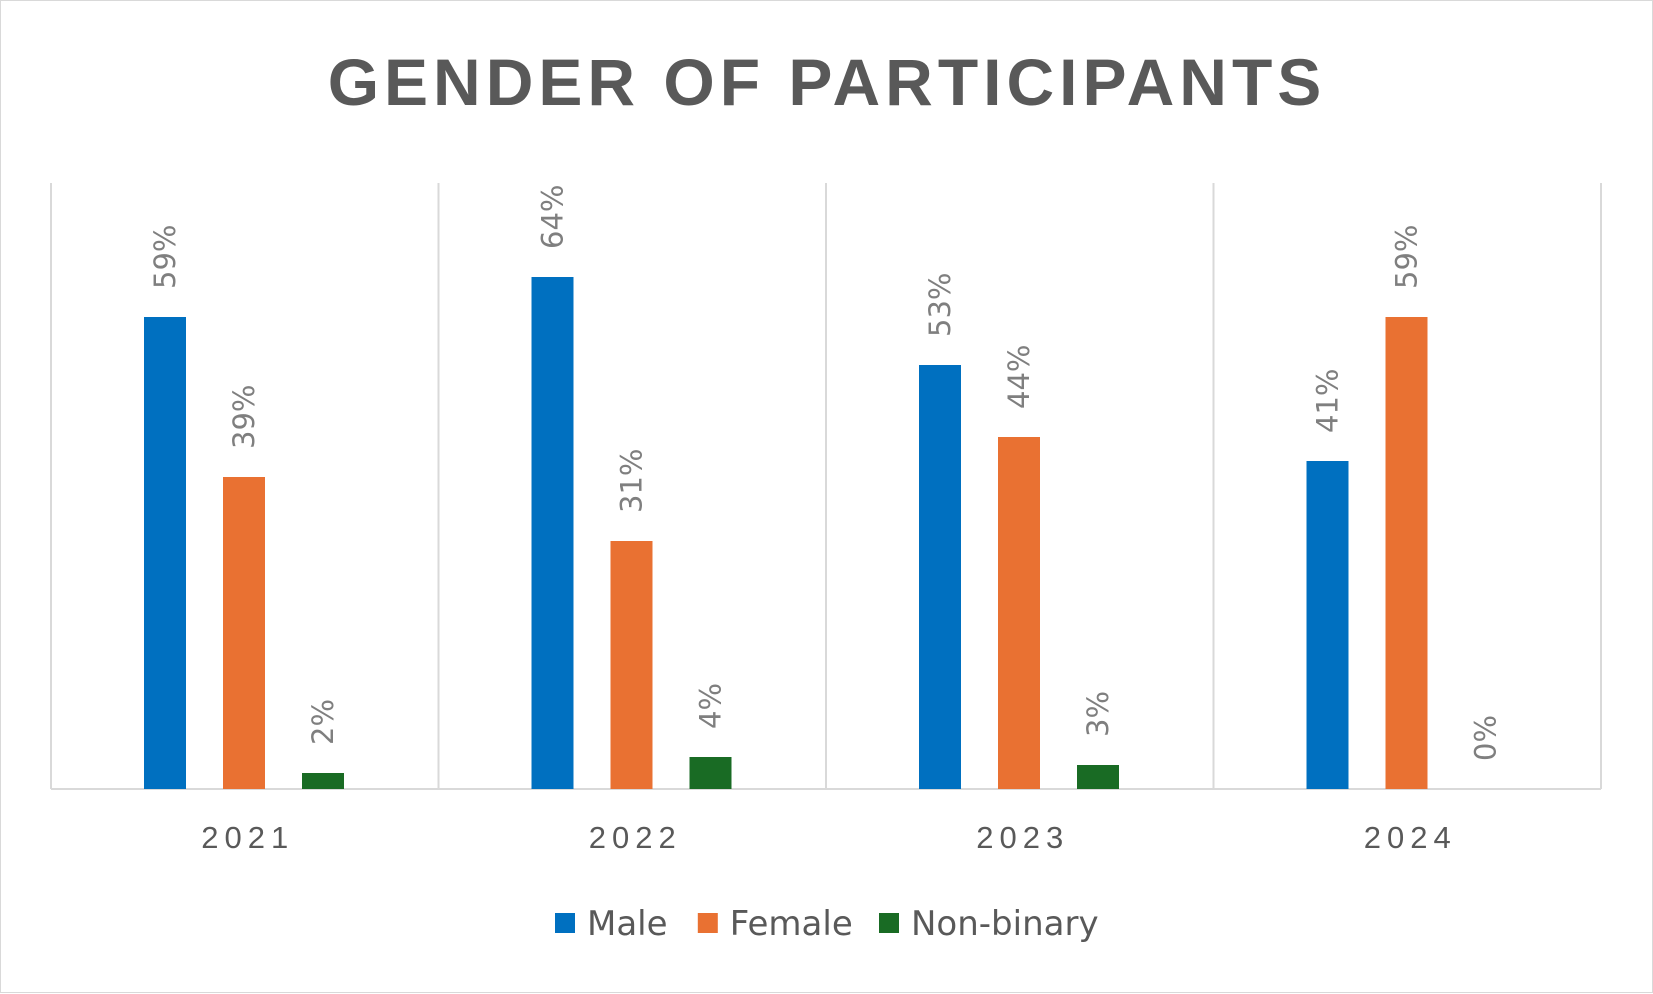 The height and width of the screenshot is (994, 1653). What do you see at coordinates (1410, 837) in the screenshot?
I see `x-tick-label-2024: 2024` at bounding box center [1410, 837].